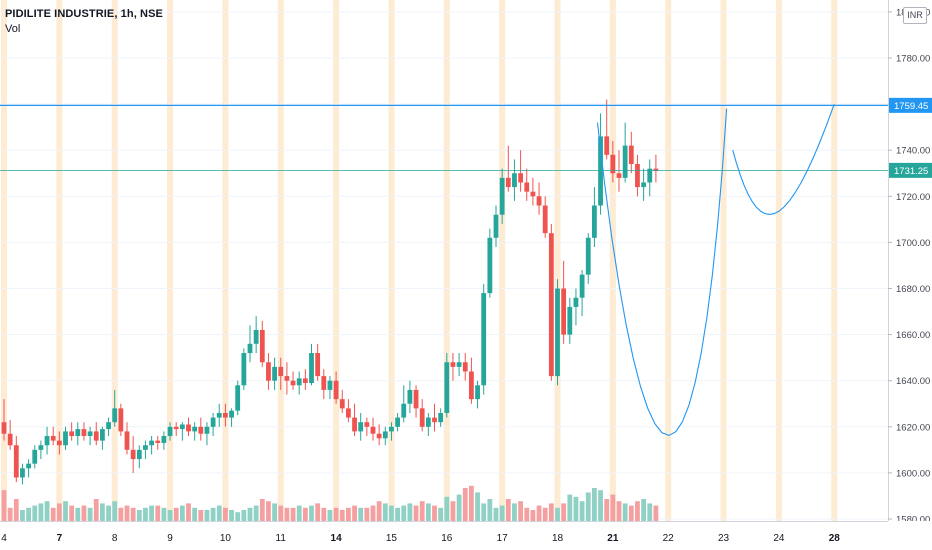  What do you see at coordinates (503, 538) in the screenshot?
I see `time-tick-label: 17` at bounding box center [503, 538].